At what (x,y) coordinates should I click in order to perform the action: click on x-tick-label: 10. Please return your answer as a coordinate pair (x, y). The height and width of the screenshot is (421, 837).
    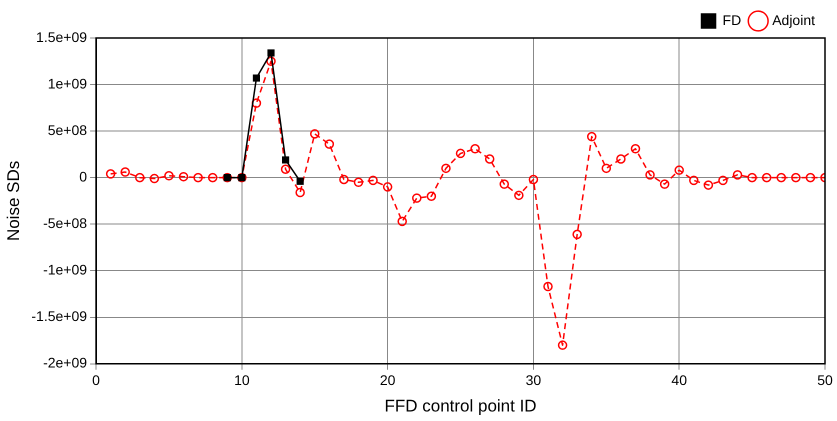
    Looking at the image, I should click on (242, 380).